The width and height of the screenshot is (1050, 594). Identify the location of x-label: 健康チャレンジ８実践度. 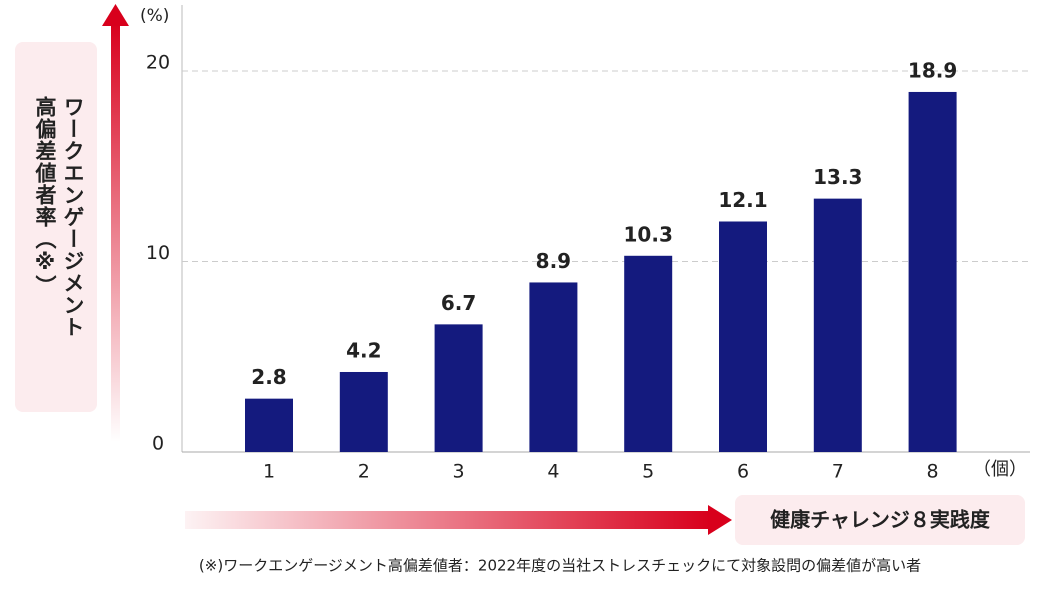
(880, 520).